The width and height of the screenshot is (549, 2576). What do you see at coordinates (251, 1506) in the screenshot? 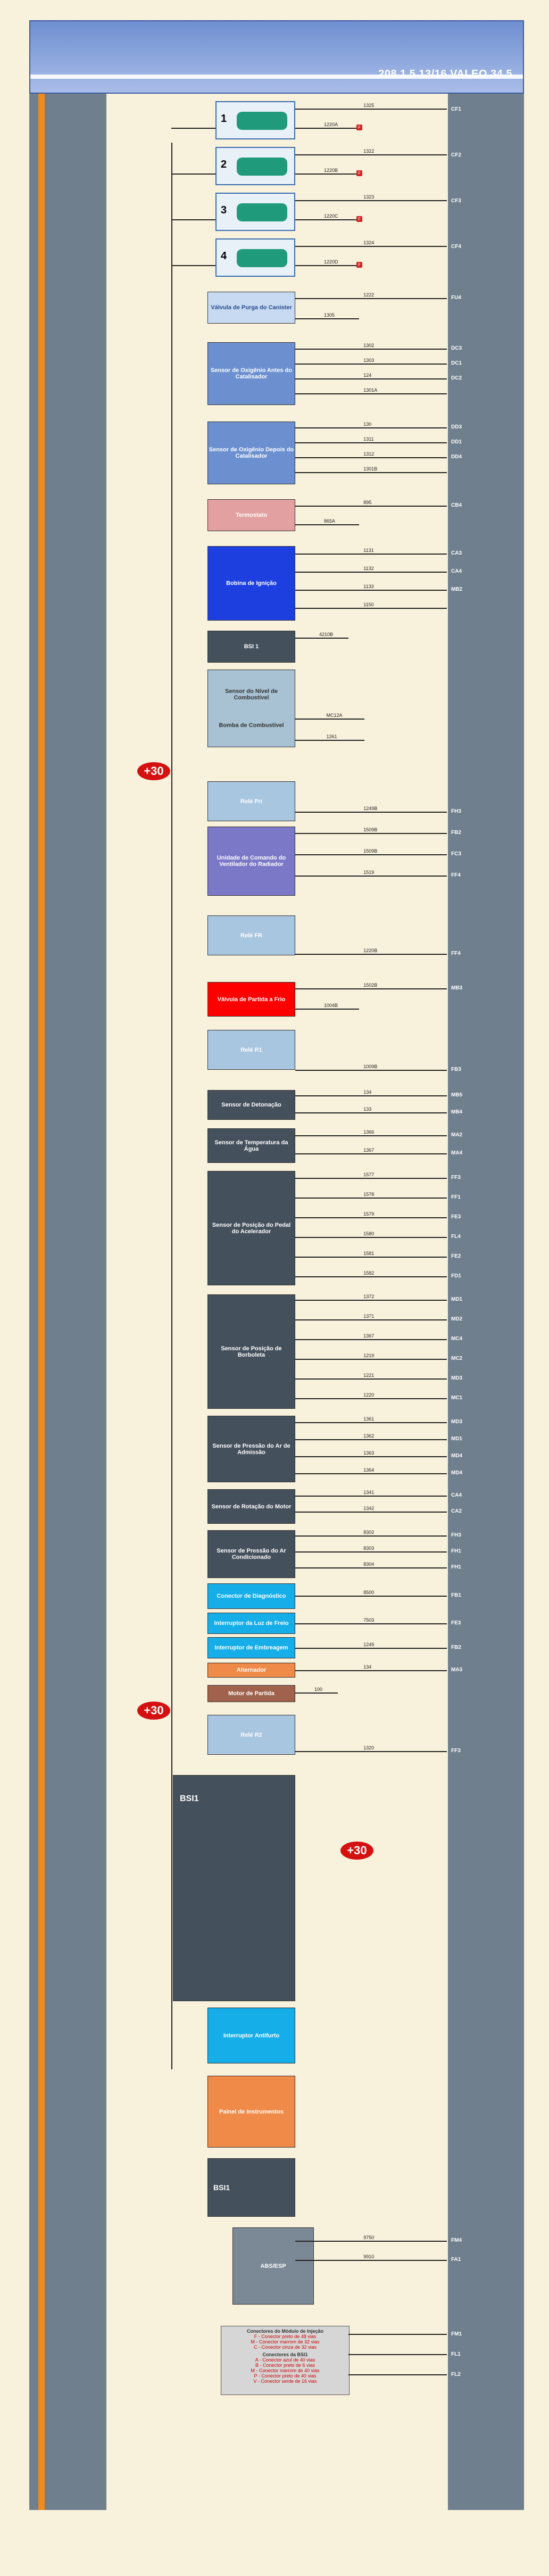
I see `rpm-label: Sensor de Rotação do Motor` at bounding box center [251, 1506].